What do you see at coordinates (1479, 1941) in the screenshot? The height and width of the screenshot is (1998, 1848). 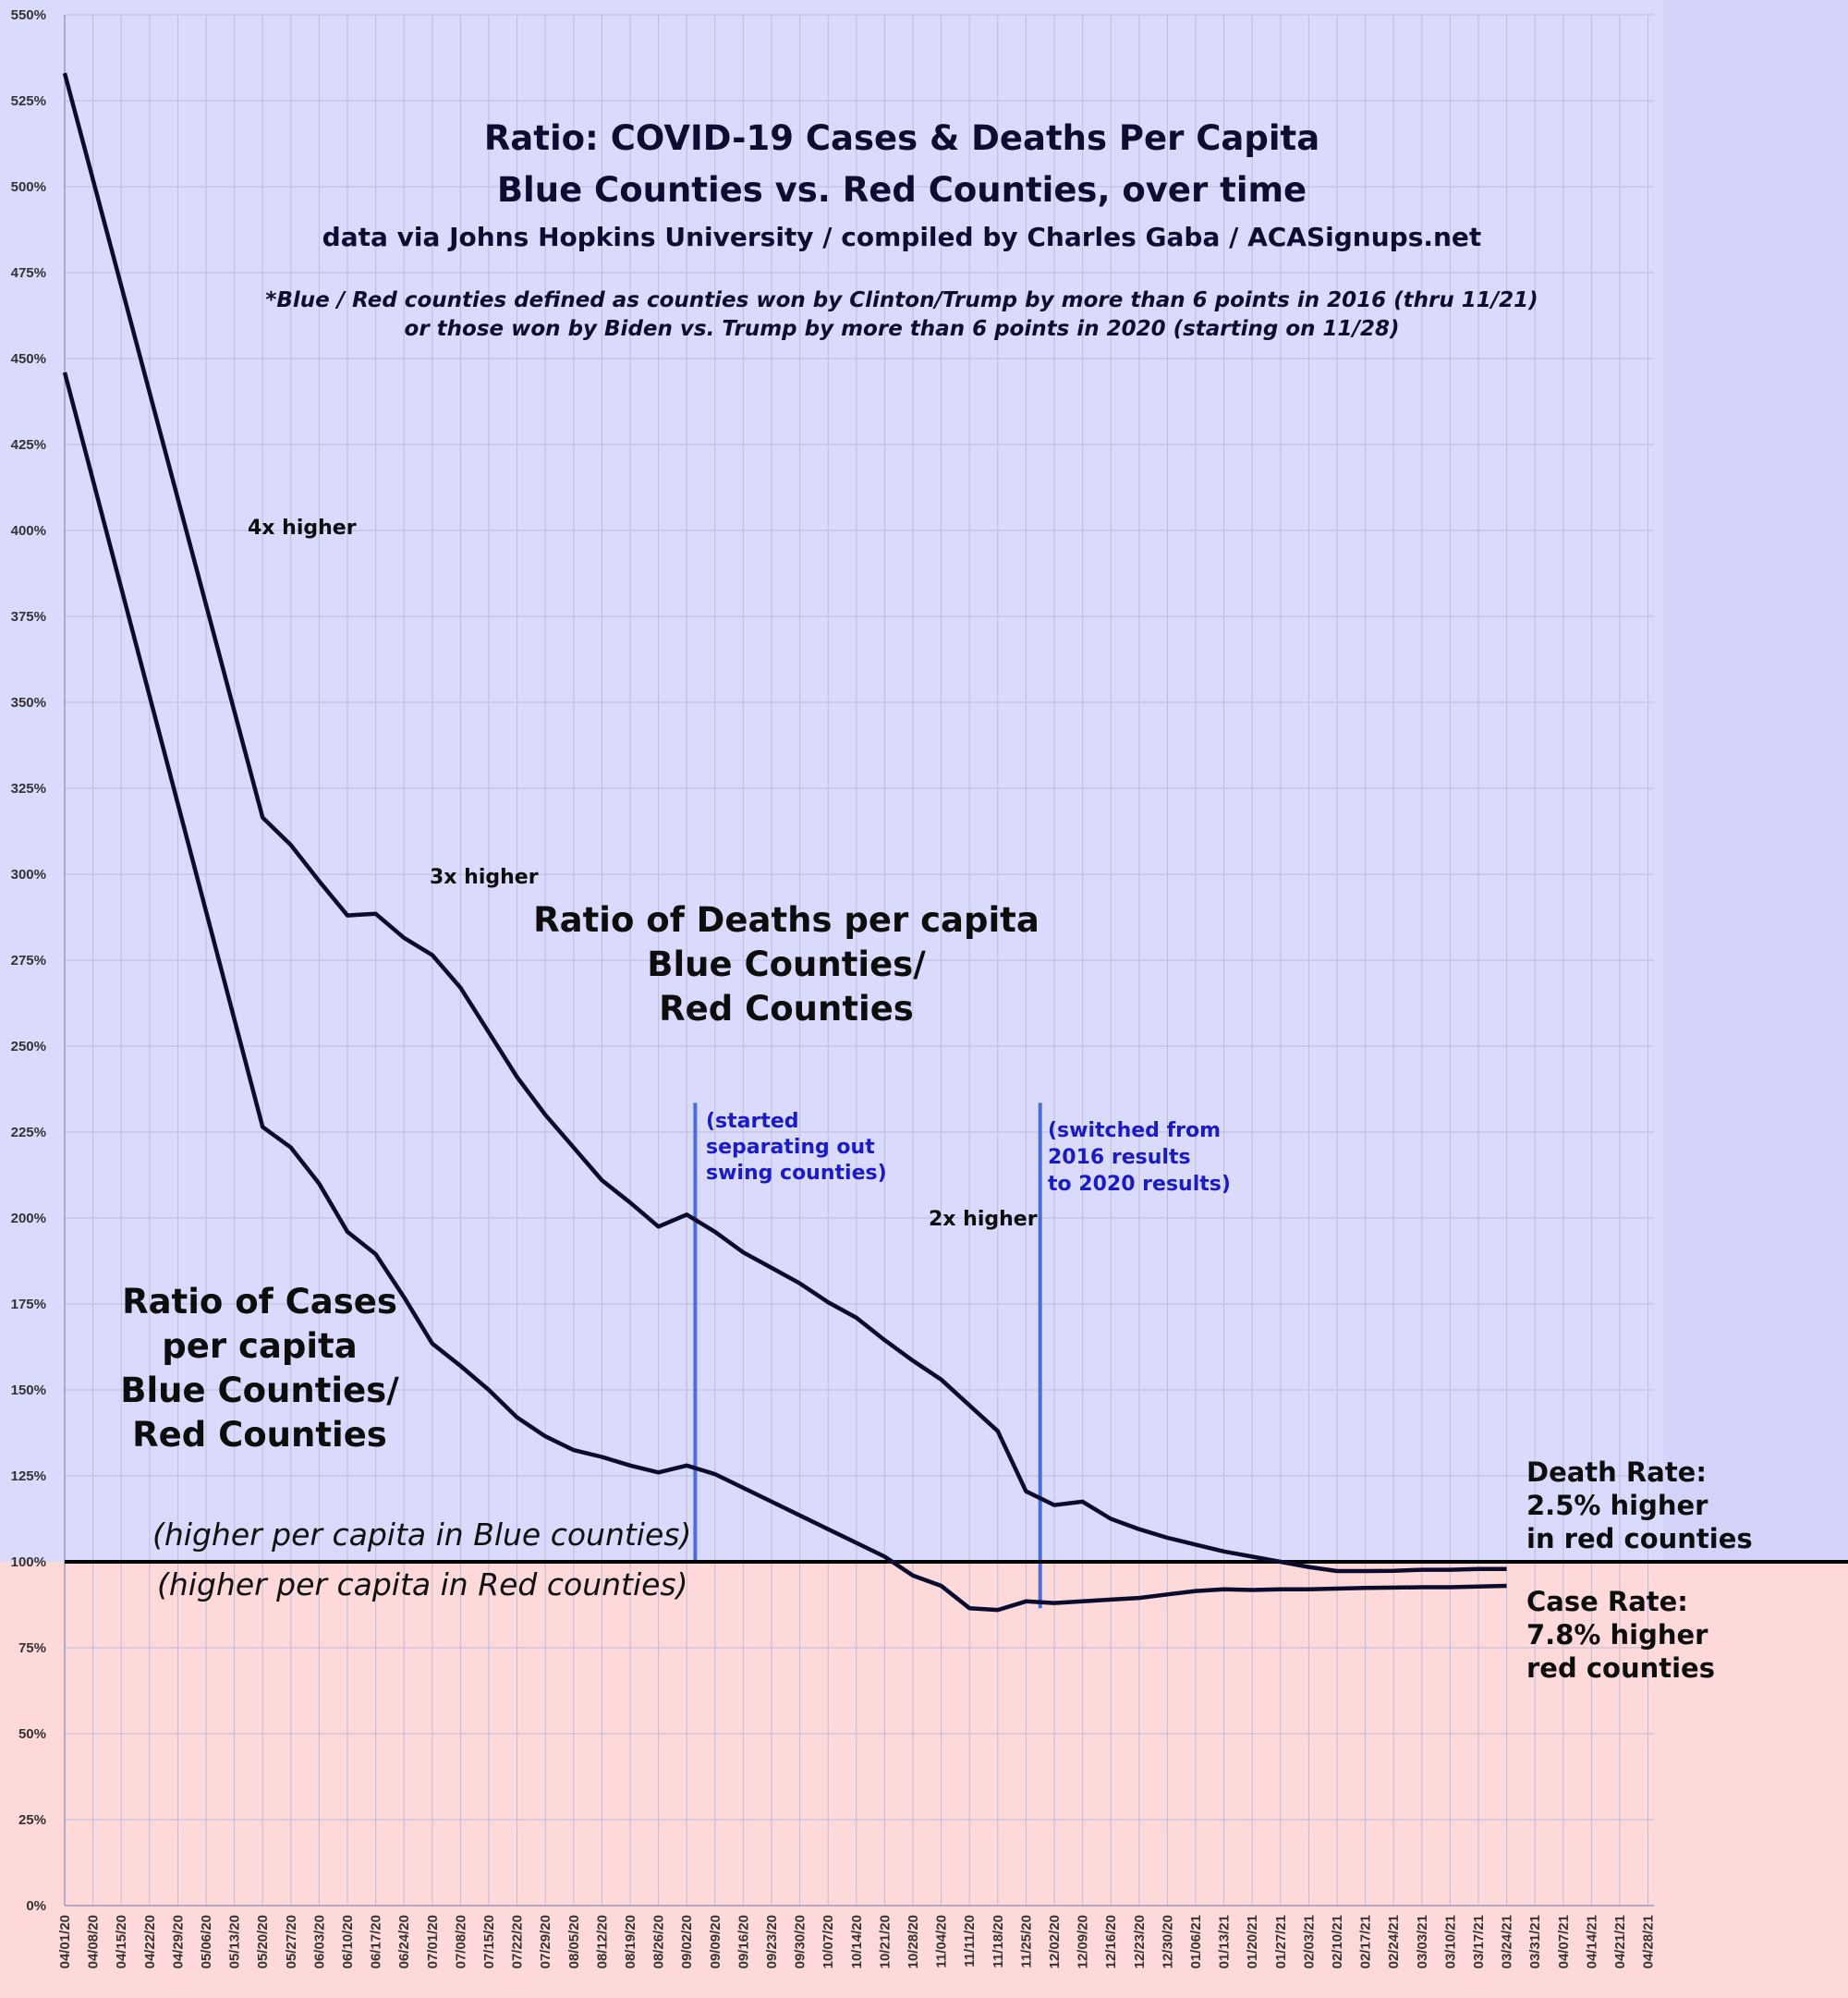 I see `x-tick-label: 03/17/21` at bounding box center [1479, 1941].